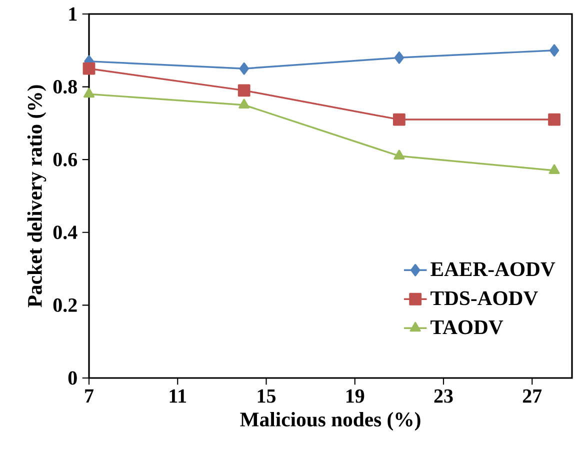 The width and height of the screenshot is (575, 464). I want to click on legend-label: TDS-AODV, so click(484, 298).